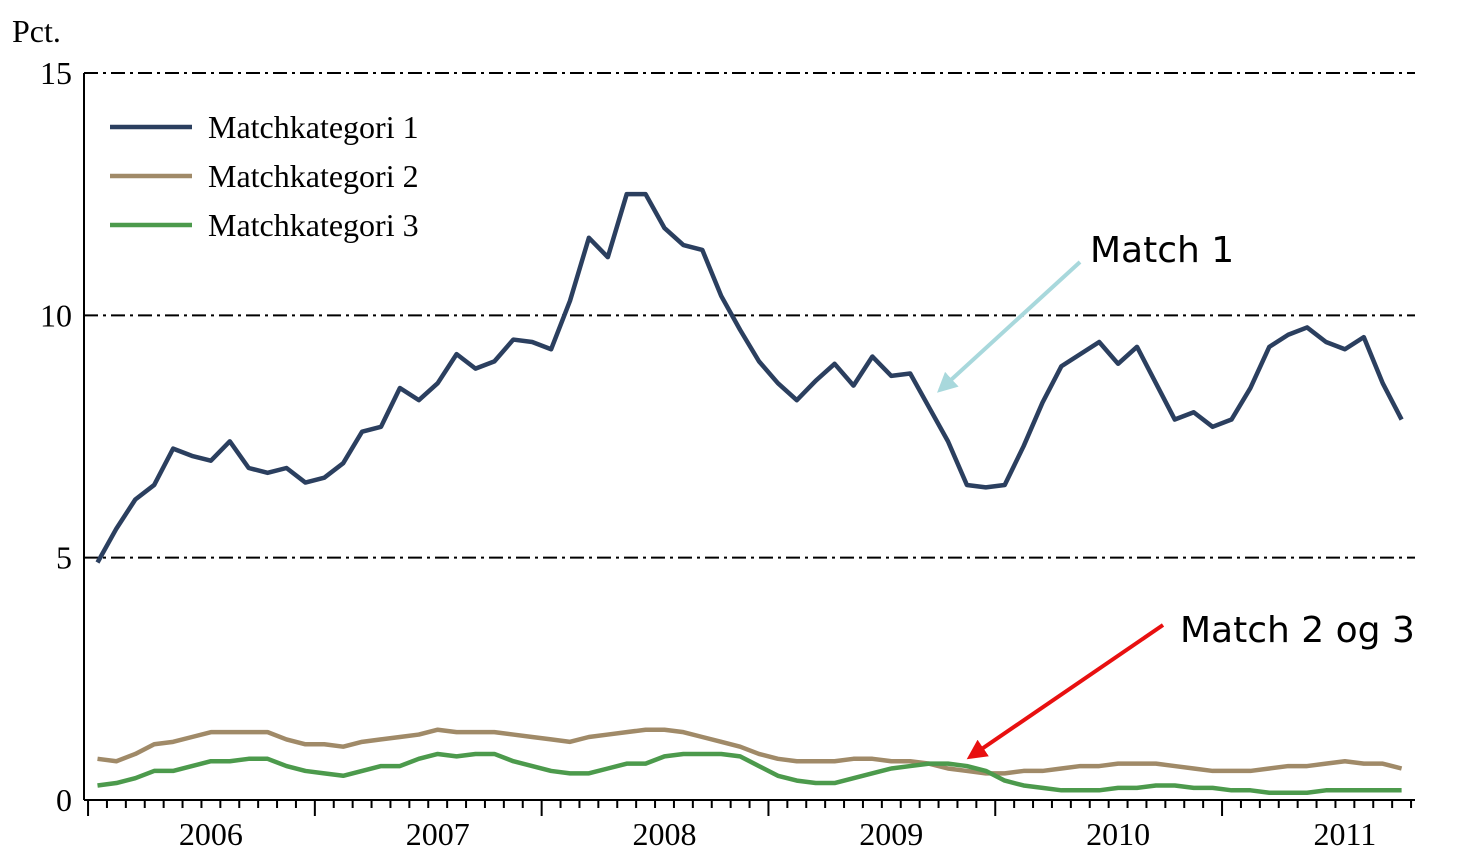 This screenshot has width=1461, height=855. Describe the element at coordinates (1118, 834) in the screenshot. I see `x-tick-label: 2010` at that location.